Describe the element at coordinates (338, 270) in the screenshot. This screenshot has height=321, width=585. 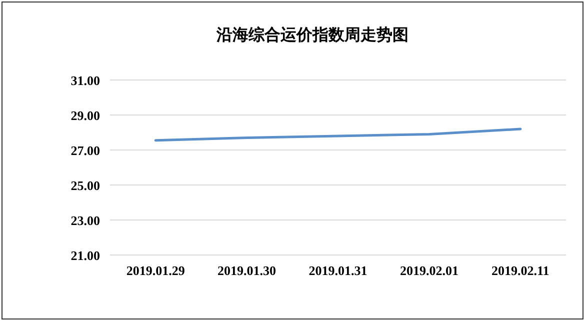
I see `x-tick-label: 2019.01.31` at that location.